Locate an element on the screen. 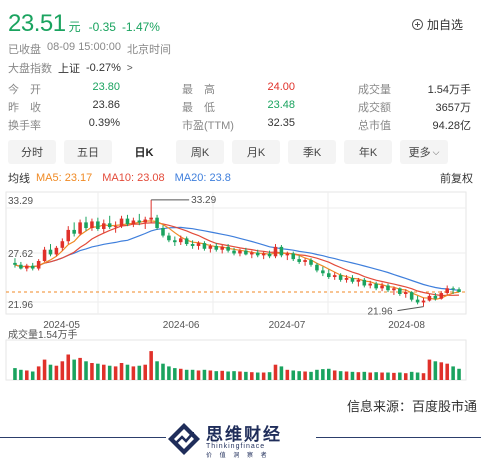 Image resolution: width=481 pixels, height=460 pixels. tab-intraday: 分时 is located at coordinates (32, 152).